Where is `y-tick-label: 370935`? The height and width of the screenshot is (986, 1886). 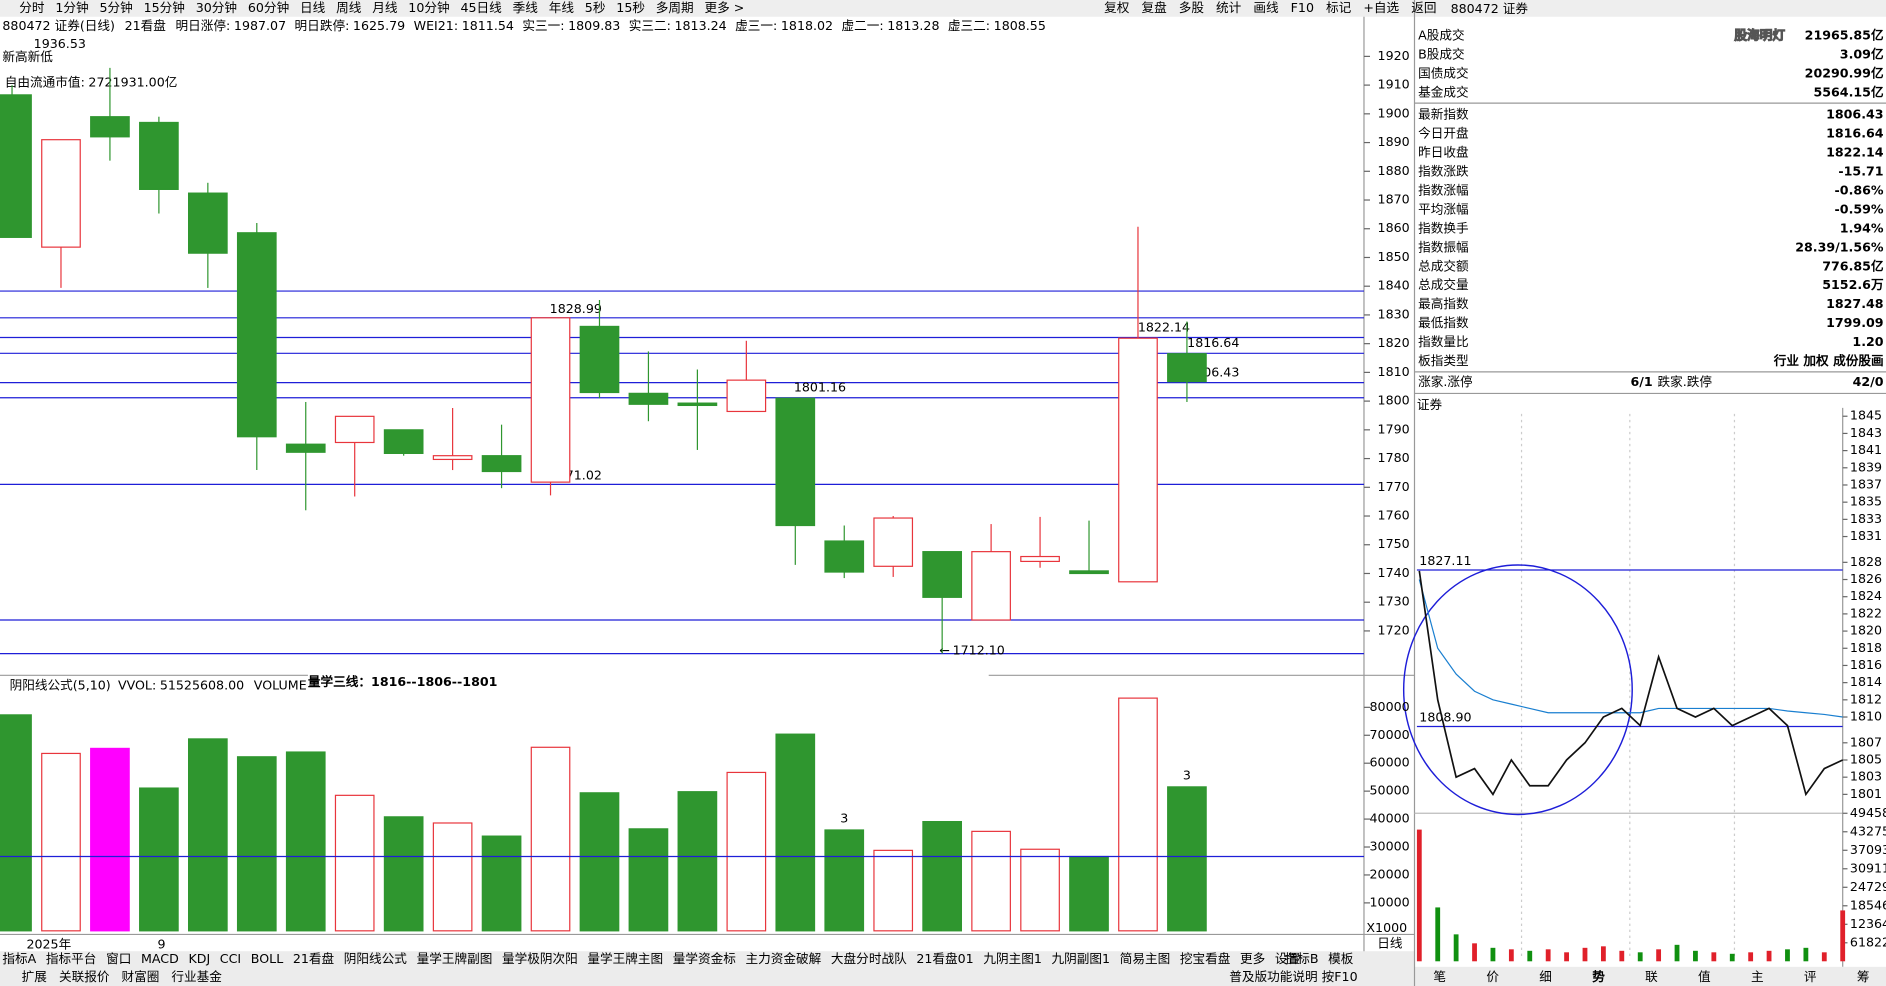 y-tick-label: 370935 is located at coordinates (1868, 849).